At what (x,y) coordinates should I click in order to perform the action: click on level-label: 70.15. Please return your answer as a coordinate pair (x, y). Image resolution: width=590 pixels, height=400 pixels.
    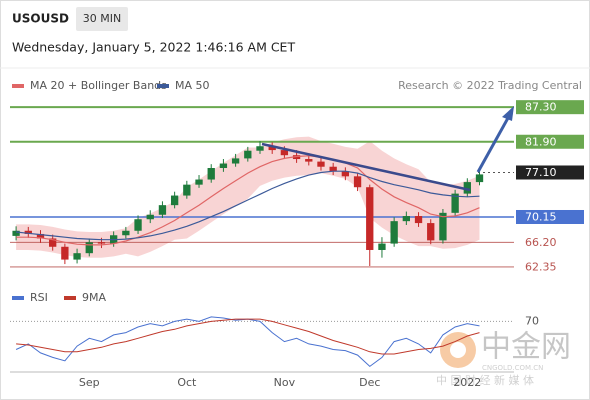
    Looking at the image, I should click on (541, 216).